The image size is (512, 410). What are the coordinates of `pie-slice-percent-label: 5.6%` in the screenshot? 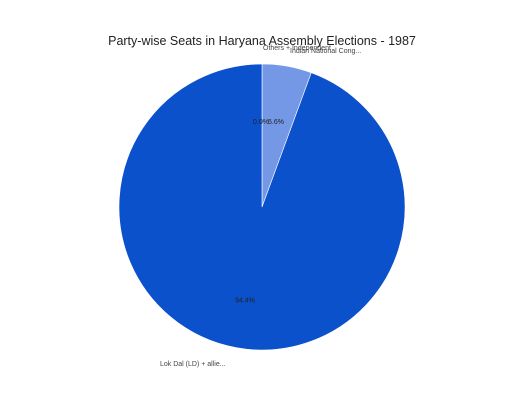 It's located at (276, 122).